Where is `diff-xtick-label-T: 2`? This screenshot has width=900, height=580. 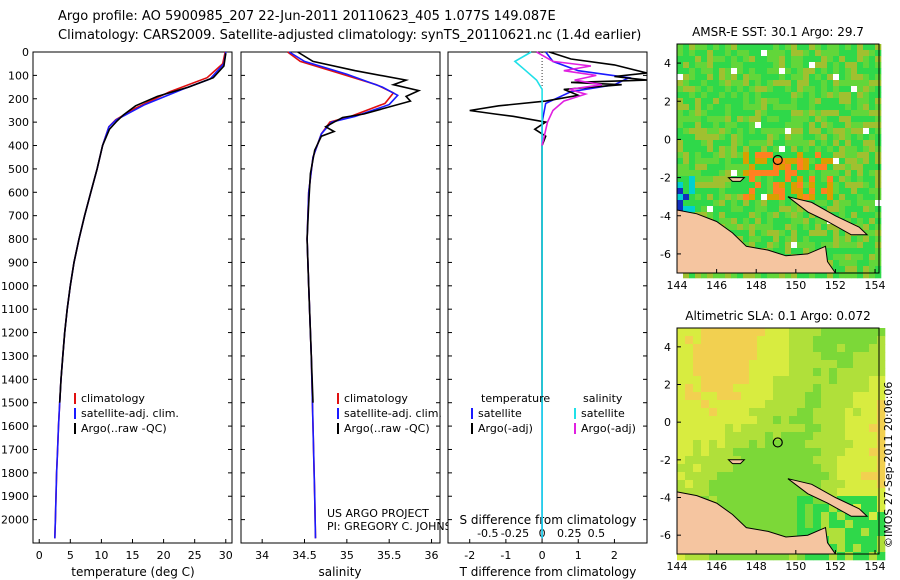
diff-xtick-label-T: 2 is located at coordinates (614, 555).